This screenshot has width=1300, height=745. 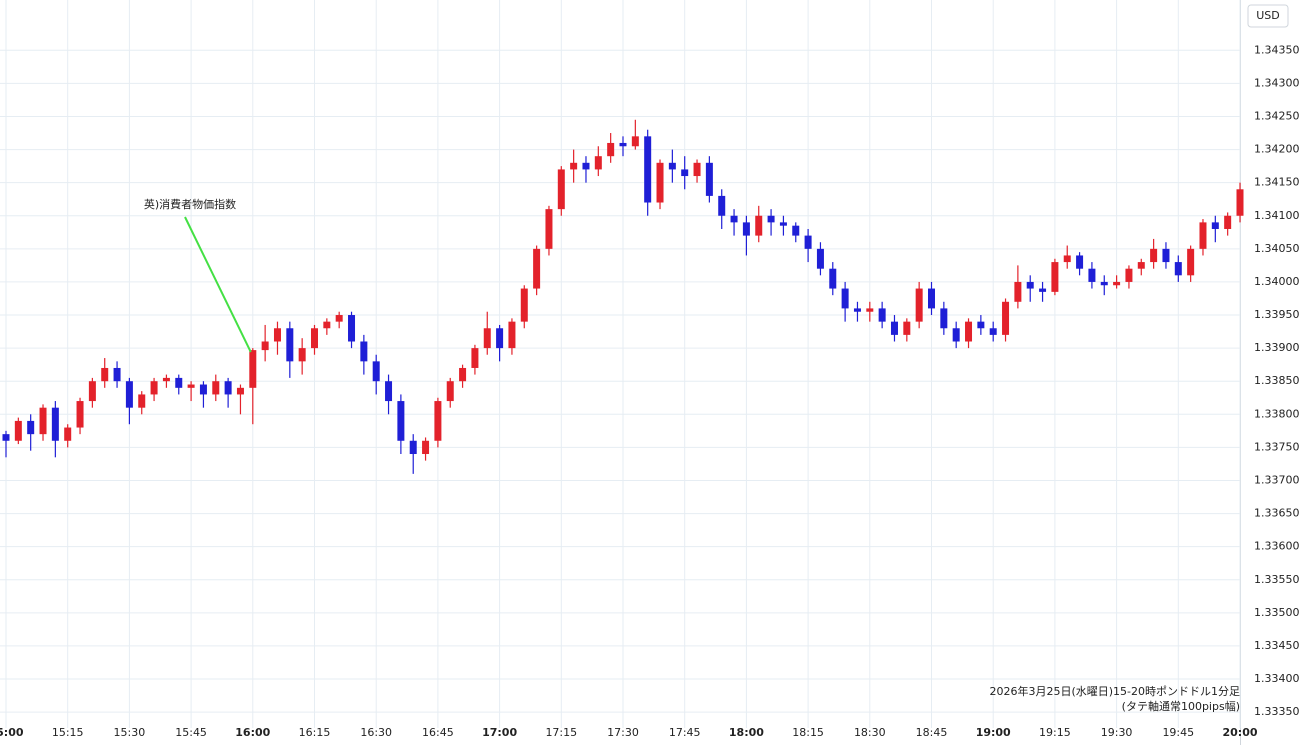 I want to click on x-tick-label: 20:00, so click(x=1239, y=732).